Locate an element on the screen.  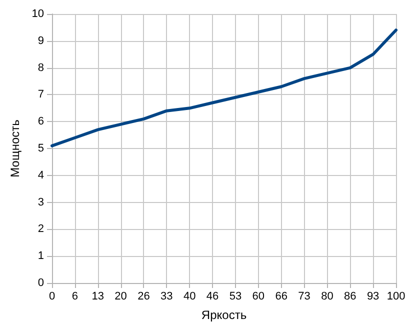
x-tick-label: 46 is located at coordinates (212, 296).